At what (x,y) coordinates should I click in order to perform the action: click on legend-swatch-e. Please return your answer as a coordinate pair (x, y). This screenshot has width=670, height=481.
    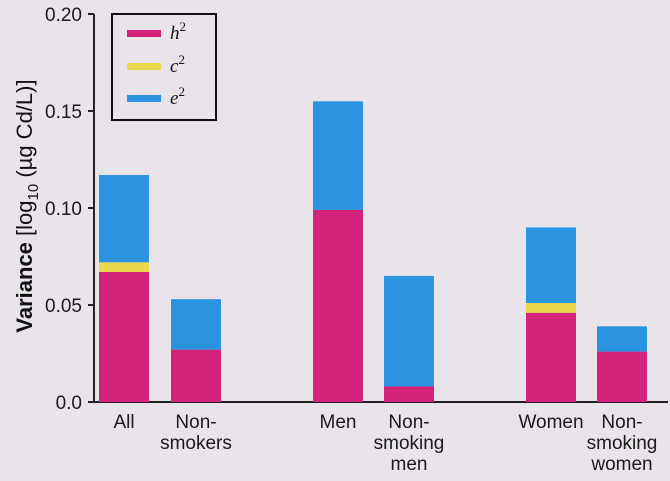
    Looking at the image, I should click on (144, 98).